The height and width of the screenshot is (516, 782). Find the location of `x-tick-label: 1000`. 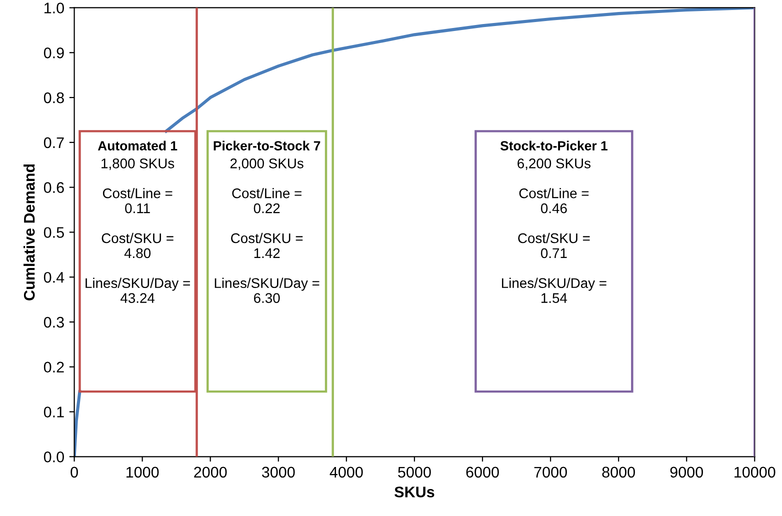

x-tick-label: 1000 is located at coordinates (142, 472).